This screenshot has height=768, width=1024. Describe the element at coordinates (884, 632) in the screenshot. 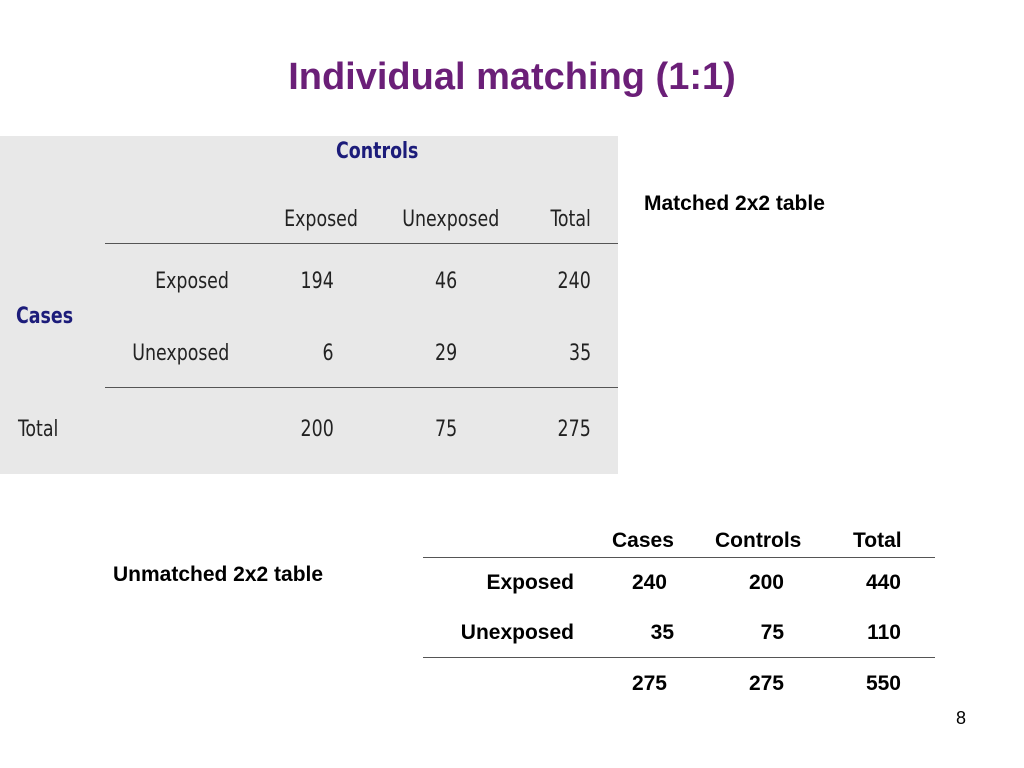

I see `table-cell: 110` at that location.